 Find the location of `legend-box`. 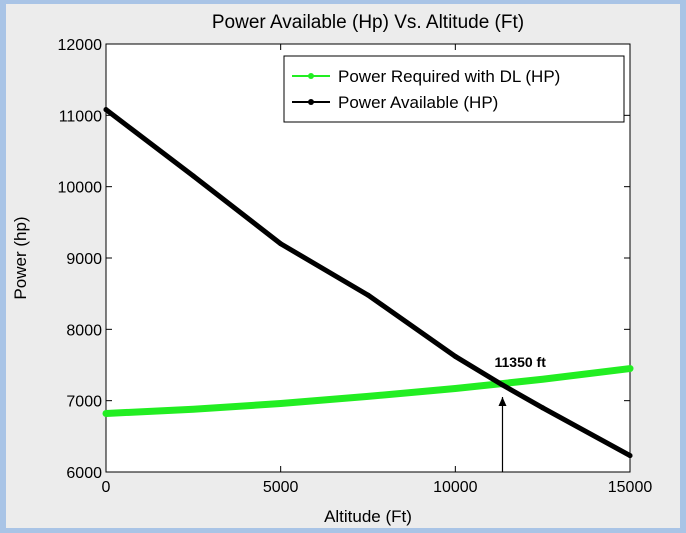

legend-box is located at coordinates (454, 89).